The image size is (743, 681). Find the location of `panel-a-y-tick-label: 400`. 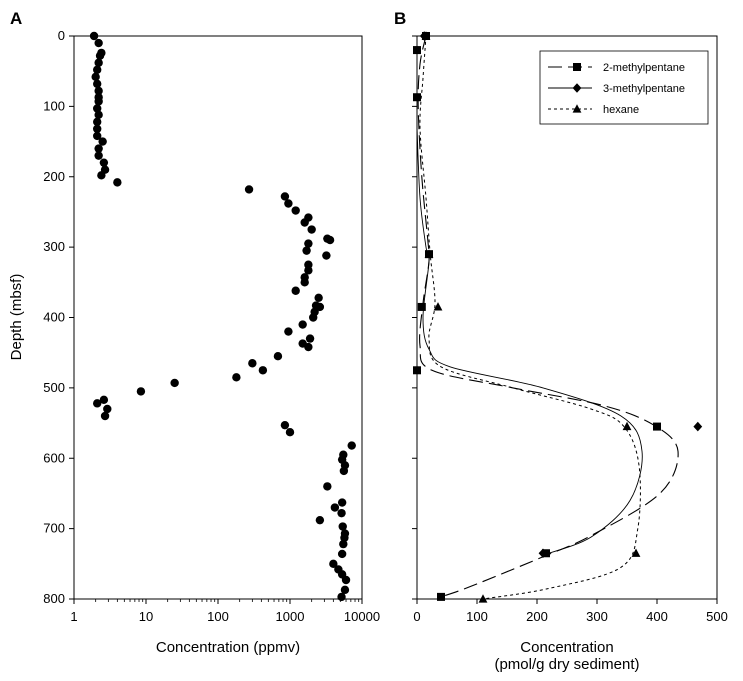

panel-a-y-tick-label: 400 is located at coordinates (54, 317).